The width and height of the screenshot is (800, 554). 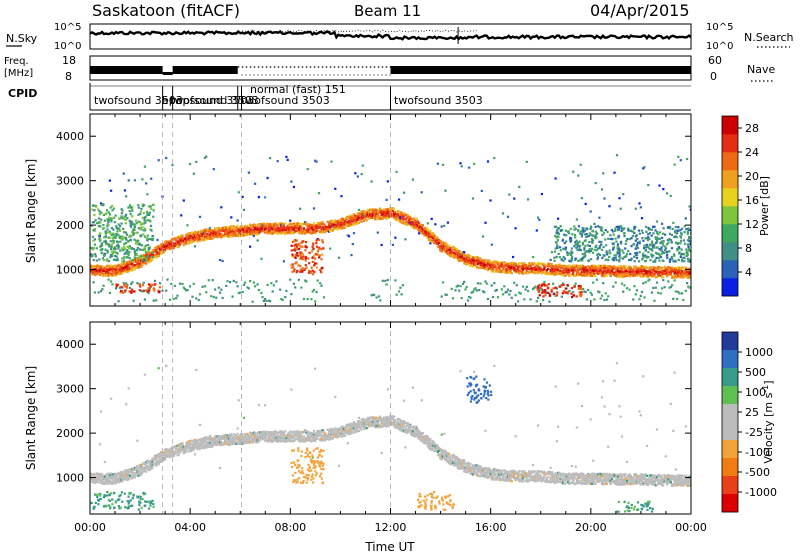 I want to click on noise-left-tick-low: 10^0, so click(x=67, y=46).